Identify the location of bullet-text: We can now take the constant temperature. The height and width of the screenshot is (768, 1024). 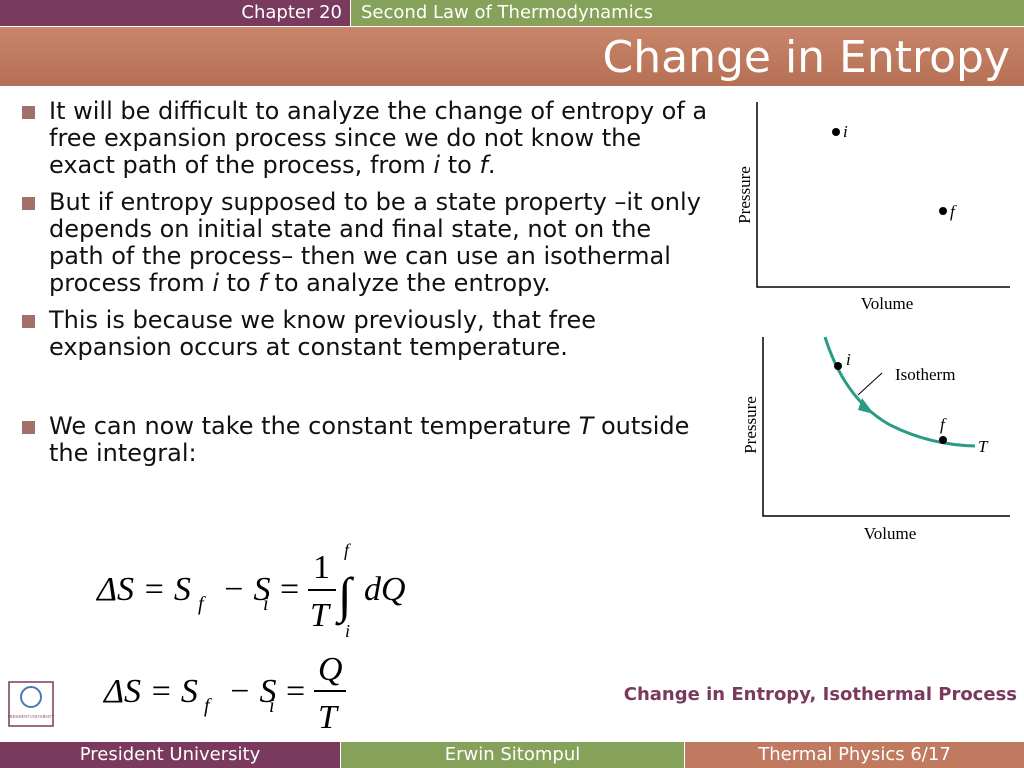
(314, 426).